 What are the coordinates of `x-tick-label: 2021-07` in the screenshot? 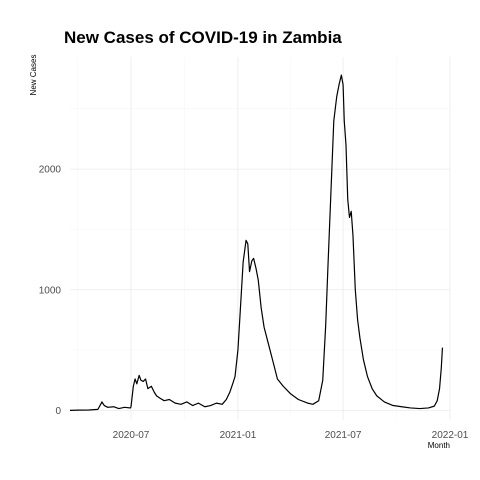 It's located at (343, 435).